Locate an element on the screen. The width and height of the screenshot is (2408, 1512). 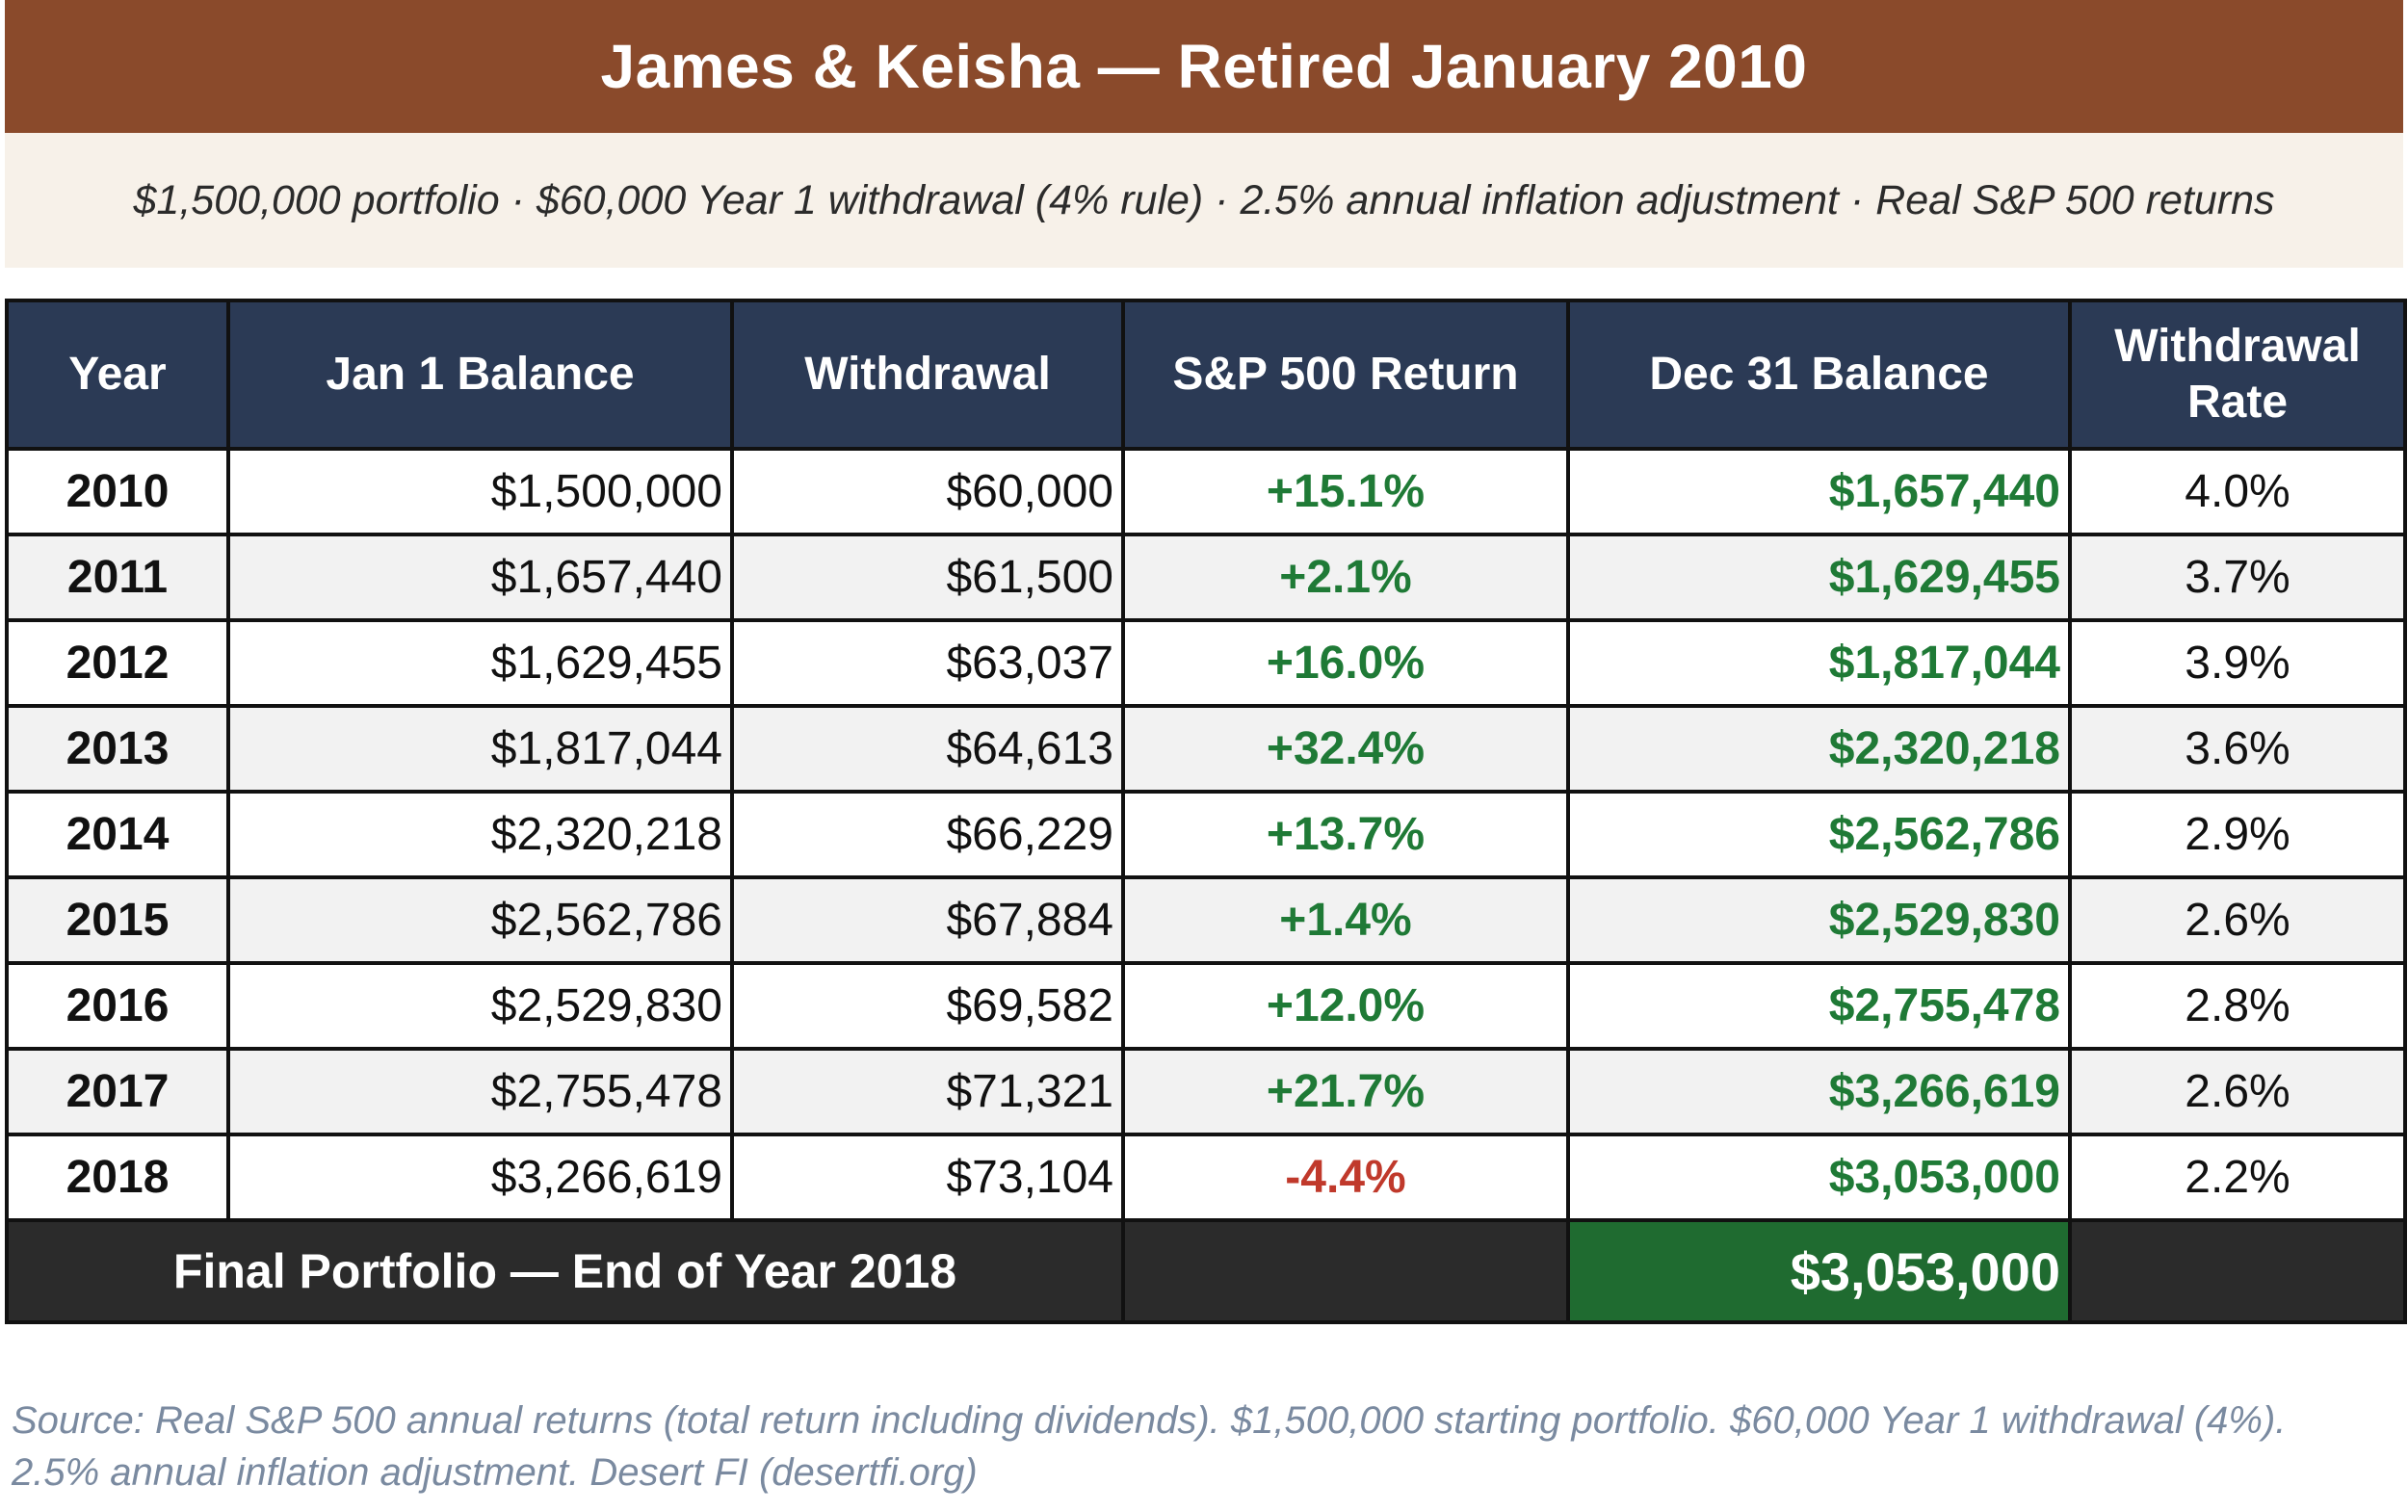
cell-withdrawal-rate: 2.9% is located at coordinates (2237, 835).